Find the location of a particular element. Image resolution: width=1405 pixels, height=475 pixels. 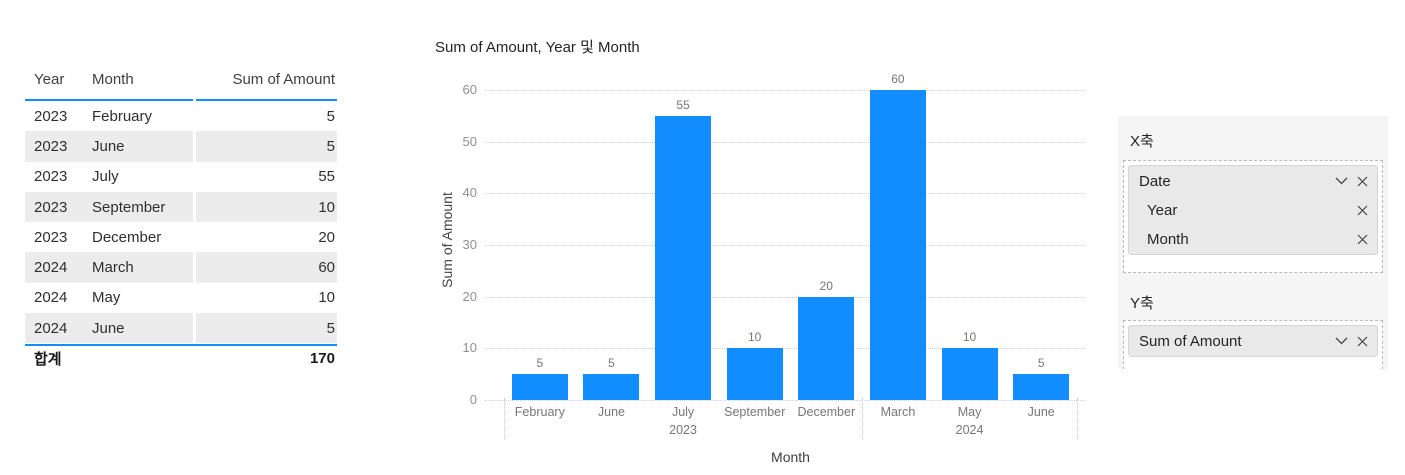

table-row: 2023 June 5 is located at coordinates (181, 146).